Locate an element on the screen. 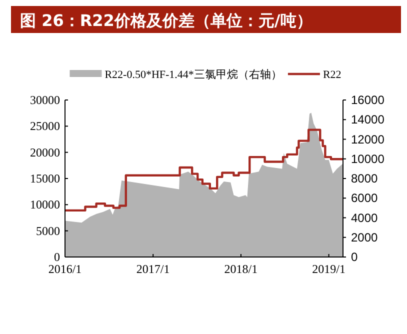  x-tick-label: 2016/1 is located at coordinates (65, 269).